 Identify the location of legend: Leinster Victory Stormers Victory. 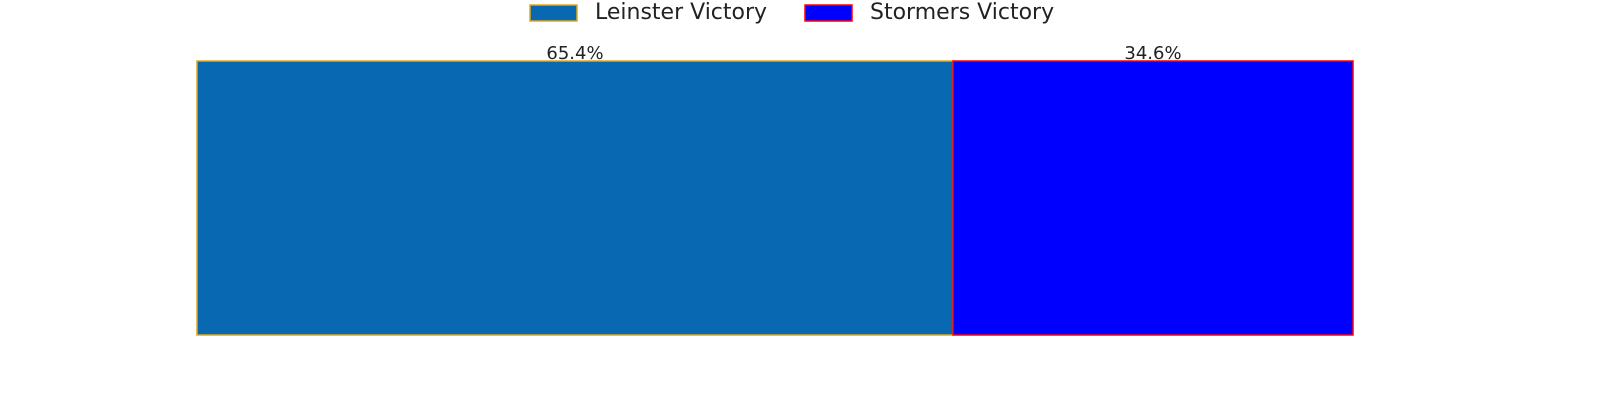
(791, 12).